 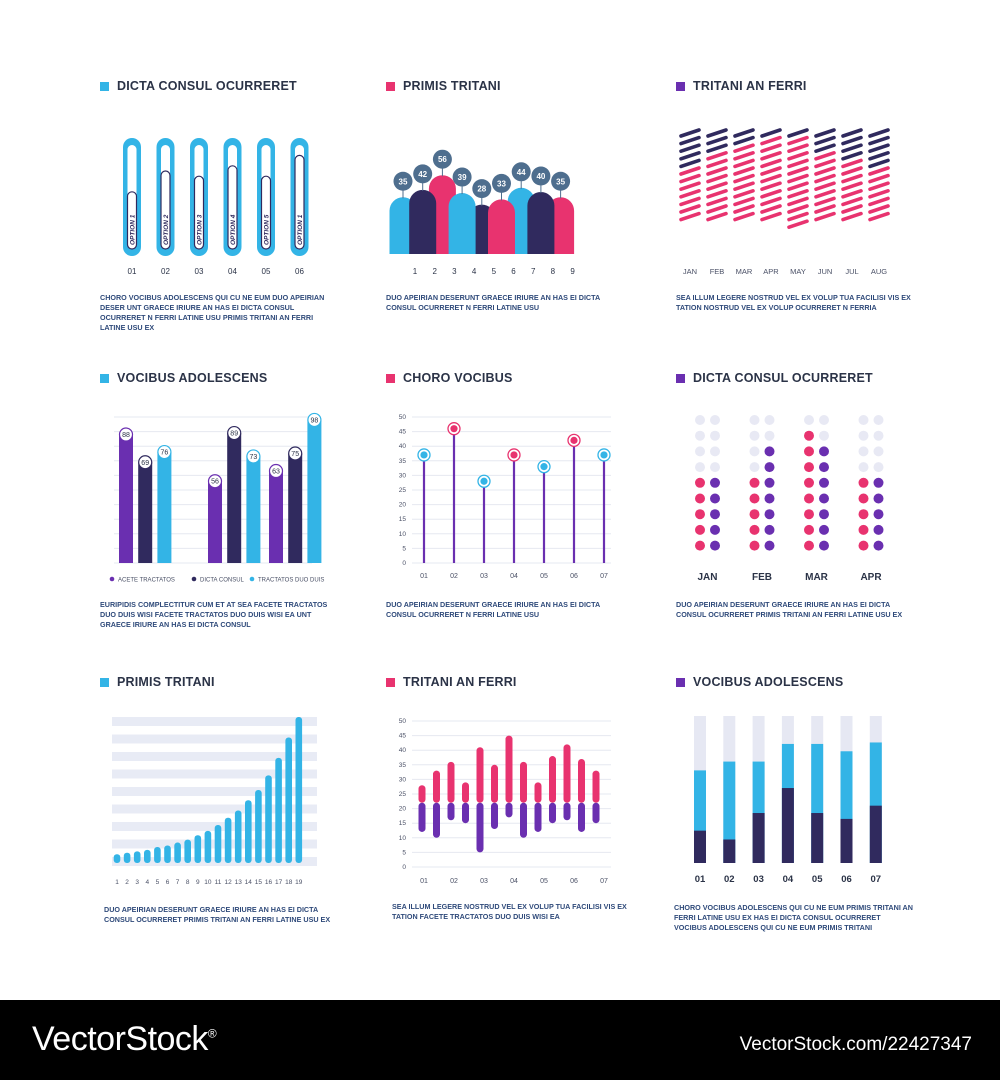 I want to click on y-tick-label: 30, so click(x=403, y=779).